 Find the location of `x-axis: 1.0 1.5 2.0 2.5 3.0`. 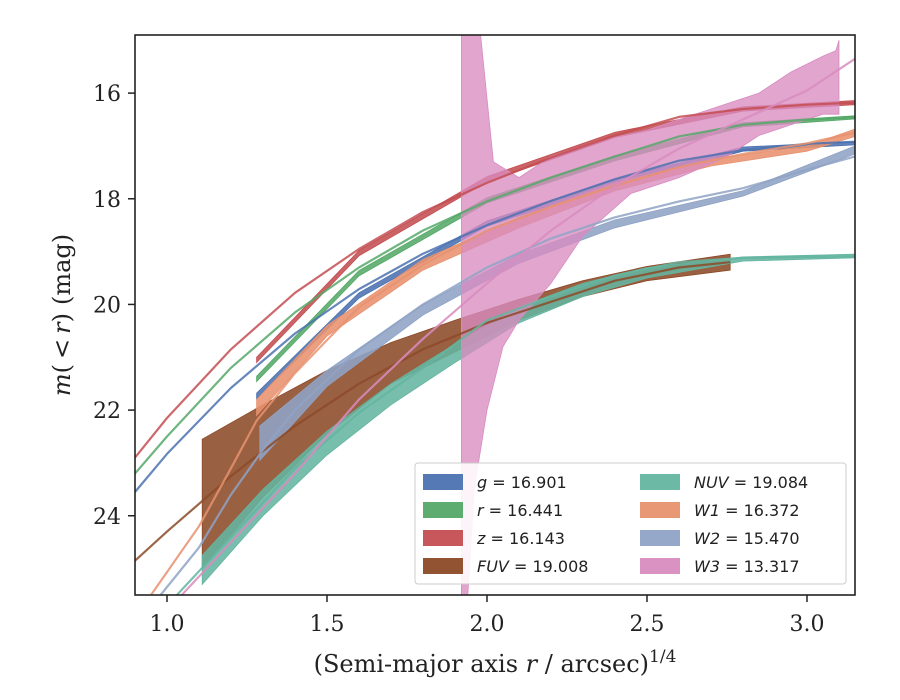

x-axis: 1.0 1.5 2.0 2.5 3.0 is located at coordinates (487, 616).